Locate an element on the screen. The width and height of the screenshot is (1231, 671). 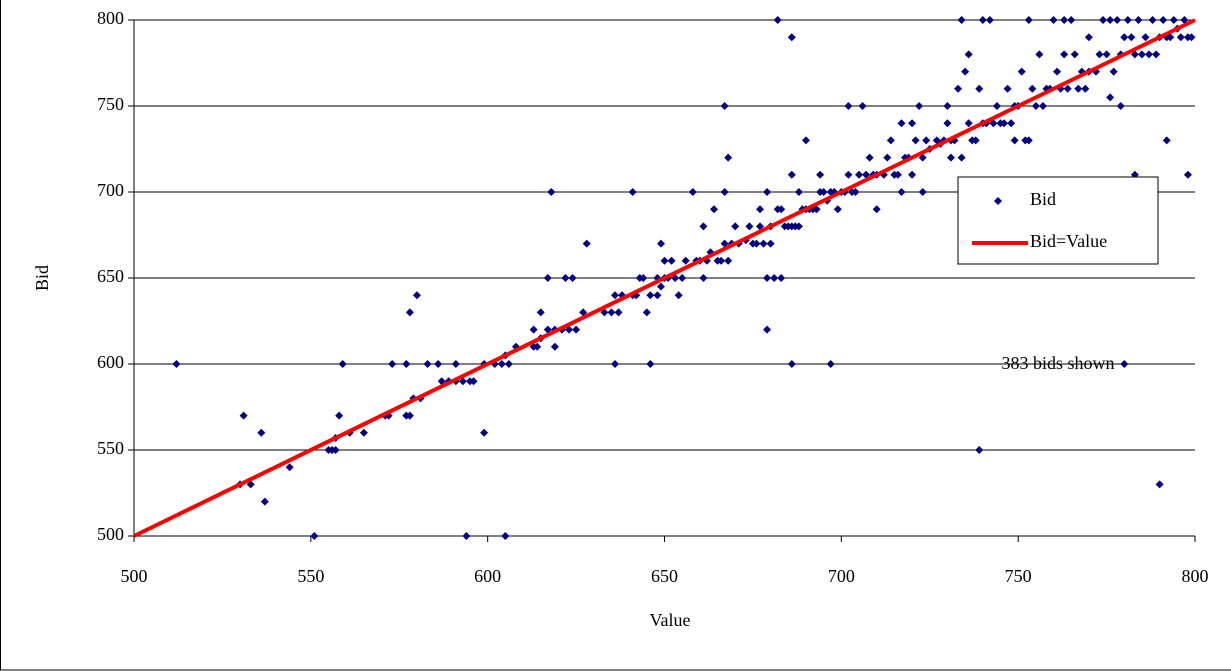
y-tick-label: 550 is located at coordinates (110, 448).